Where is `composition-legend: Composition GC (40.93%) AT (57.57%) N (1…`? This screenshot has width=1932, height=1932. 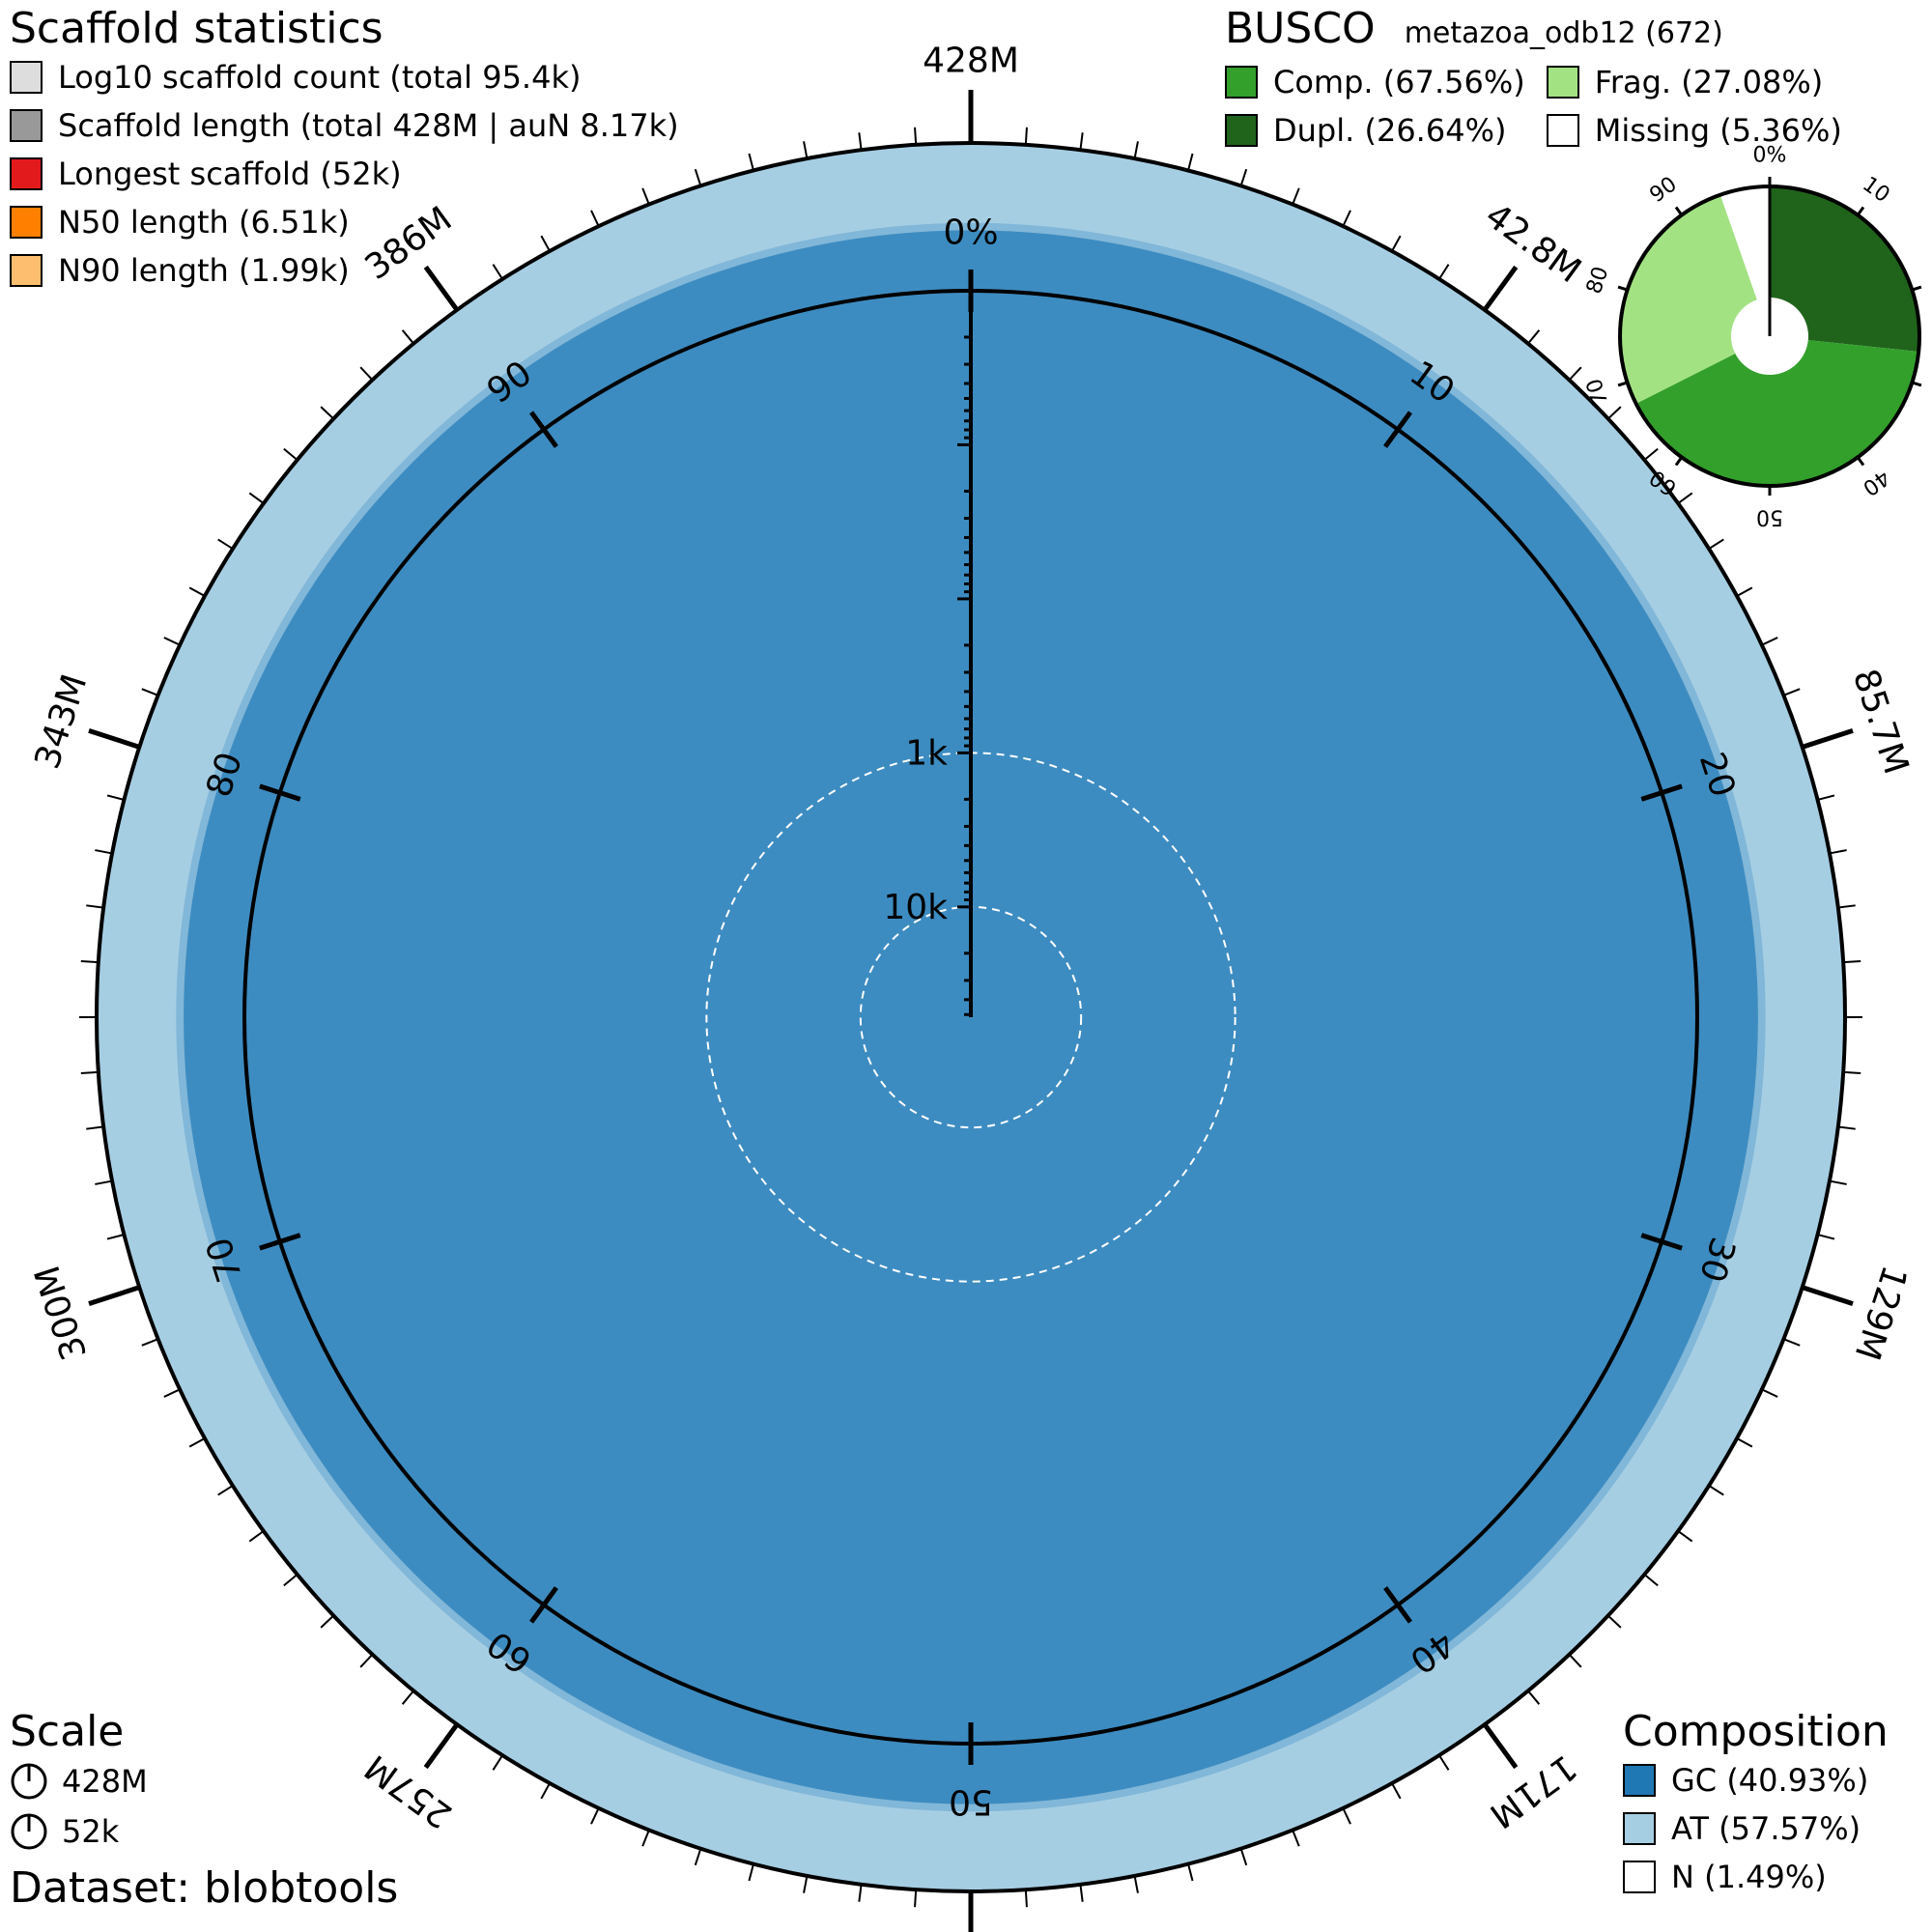 composition-legend: Composition GC (40.93%) AT (57.57%) N (1… is located at coordinates (1756, 1804).